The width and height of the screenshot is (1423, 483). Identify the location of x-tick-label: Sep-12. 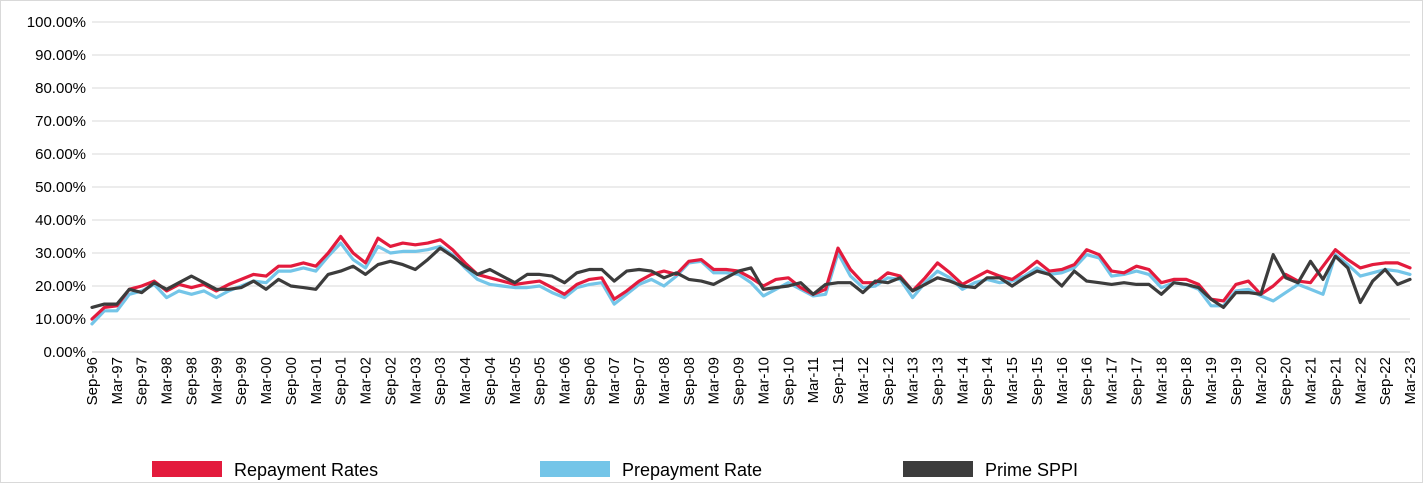
(888, 381).